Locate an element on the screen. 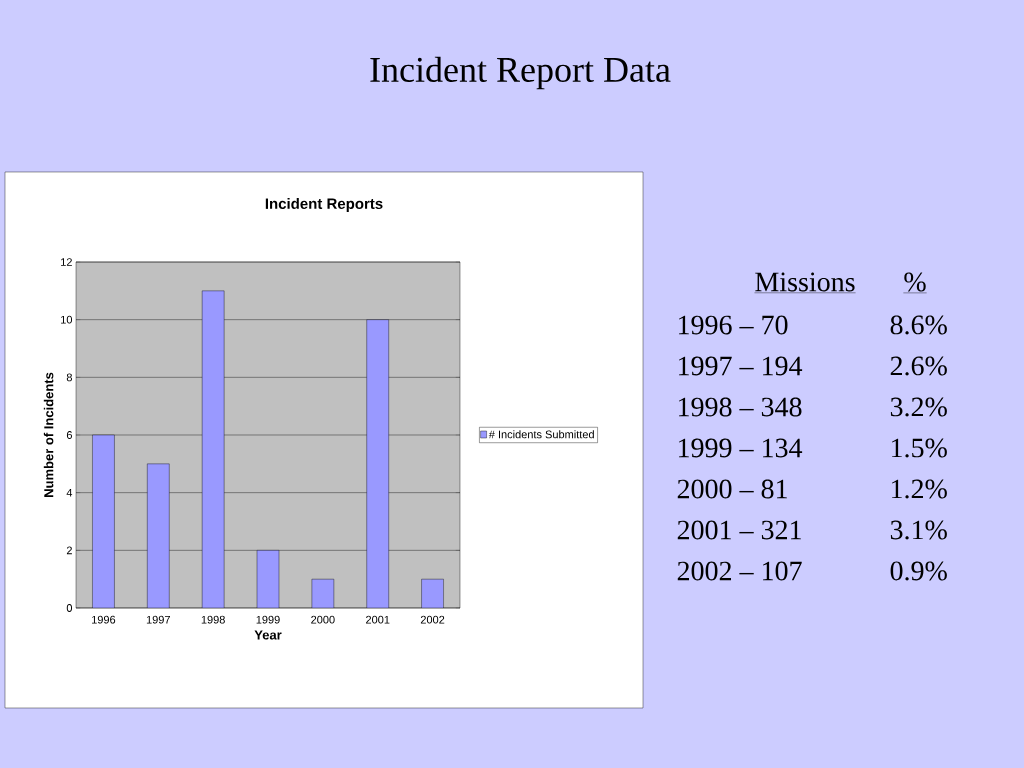 The height and width of the screenshot is (768, 1024). y-tick-label: 10 is located at coordinates (67, 319).